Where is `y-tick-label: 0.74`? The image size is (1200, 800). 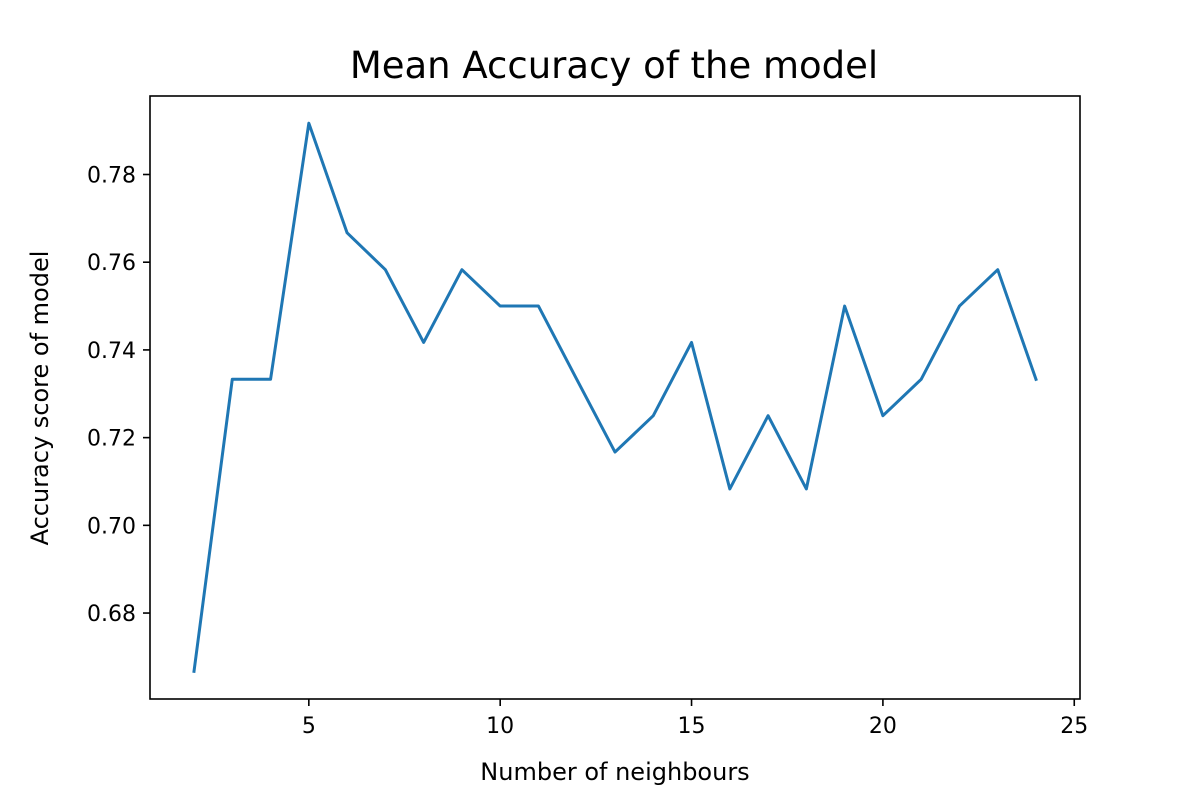 y-tick-label: 0.74 is located at coordinates (111, 351).